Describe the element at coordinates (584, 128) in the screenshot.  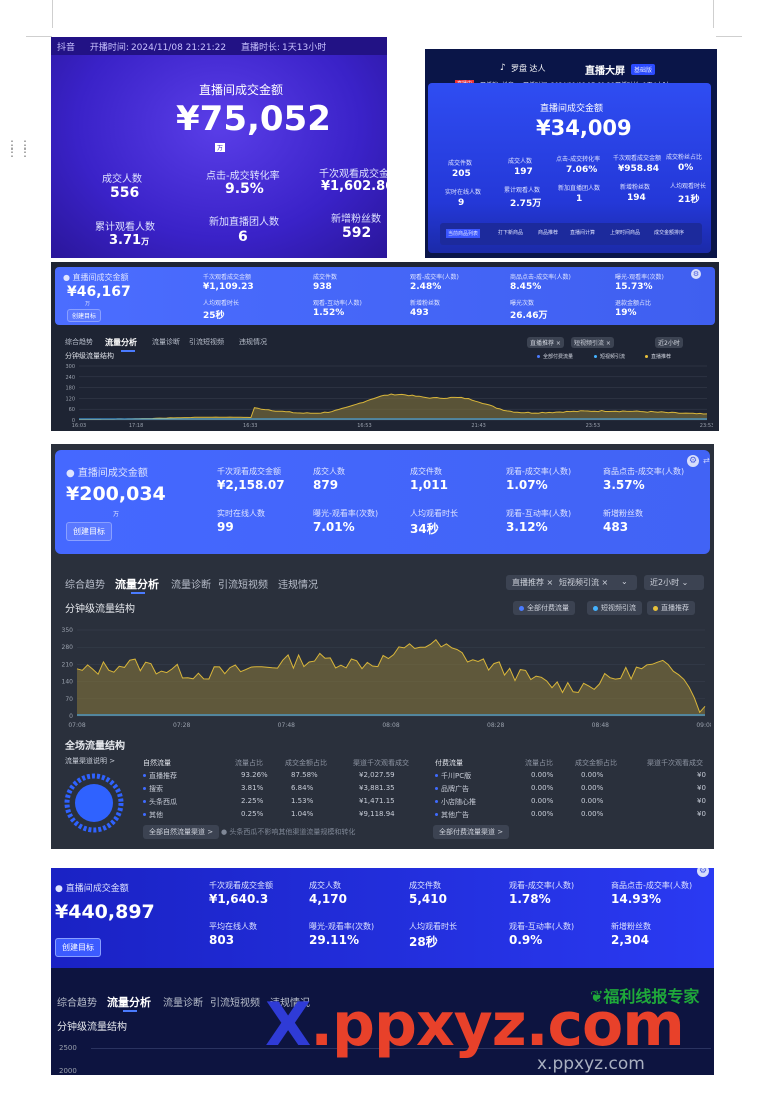
I see `gmv-value: ¥34,009` at that location.